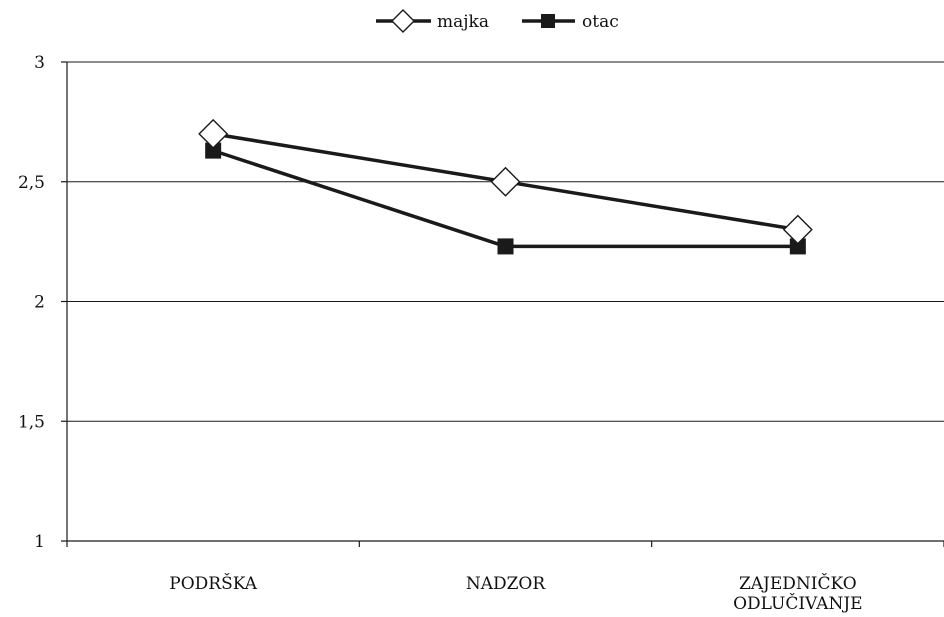 Image resolution: width=944 pixels, height=617 pixels. What do you see at coordinates (797, 603) in the screenshot?
I see `x-tick-label-line: ODLUČIVANJE` at bounding box center [797, 603].